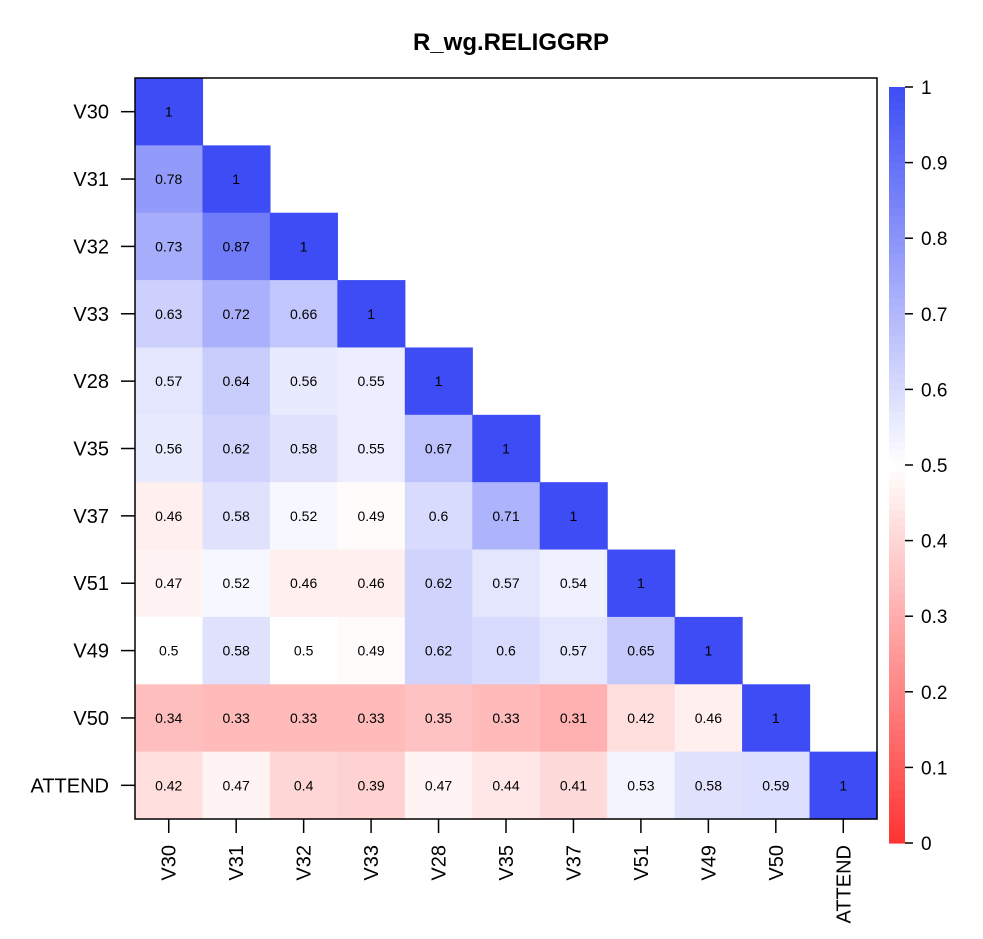 This screenshot has width=983, height=939. Describe the element at coordinates (91, 113) in the screenshot. I see `y-tick-label: V30` at that location.